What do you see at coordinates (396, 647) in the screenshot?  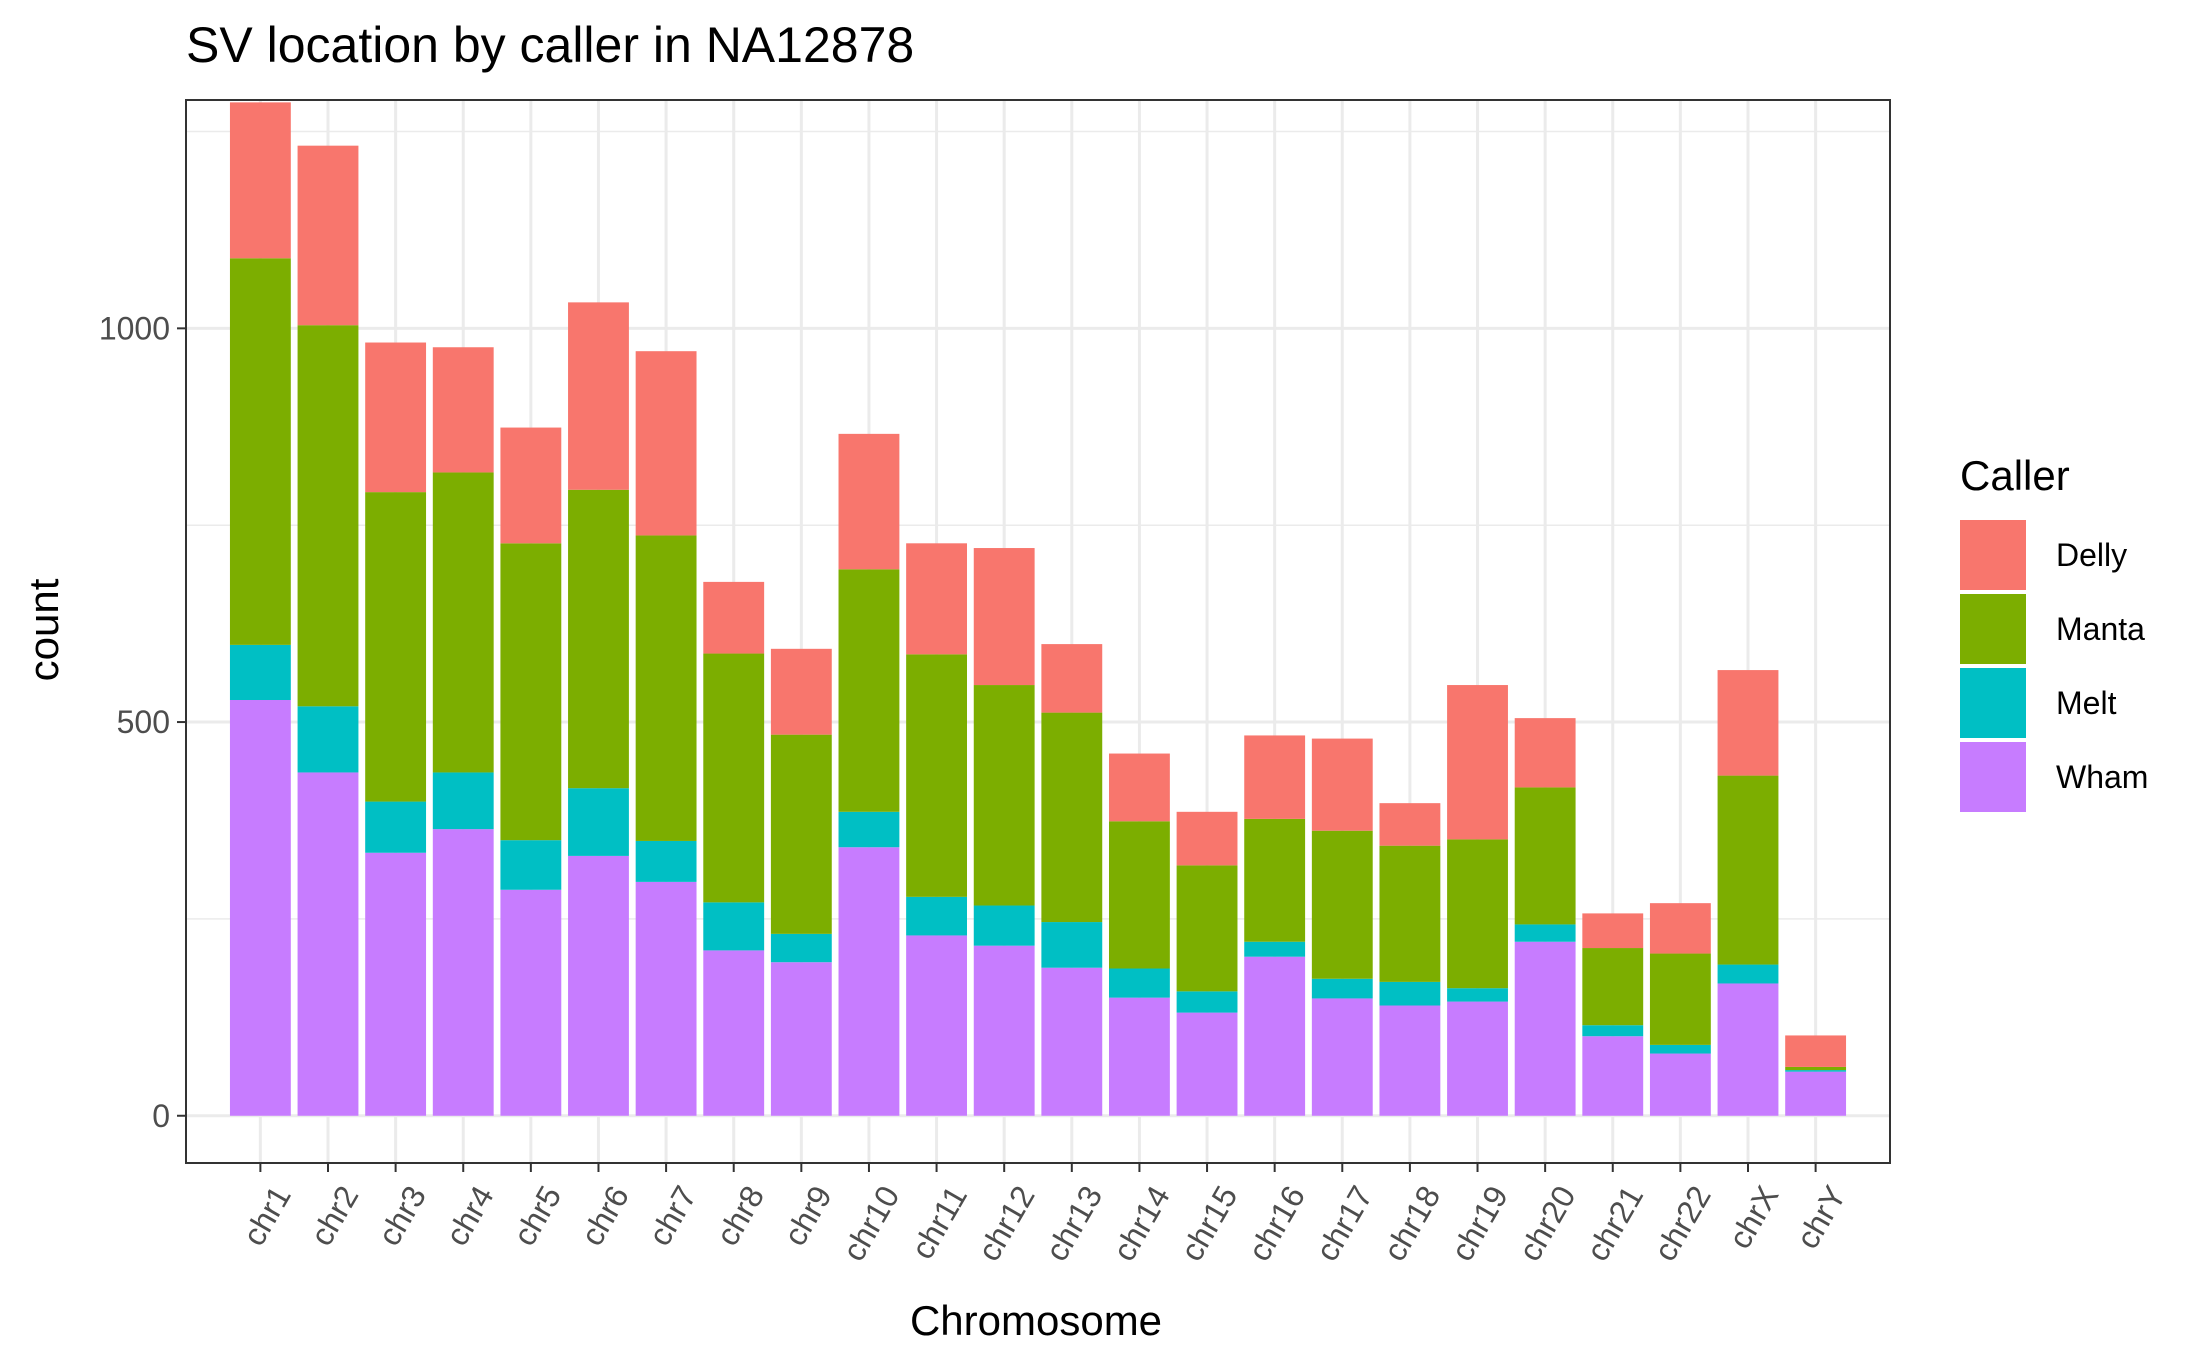 I see `bar-manta-chr3` at bounding box center [396, 647].